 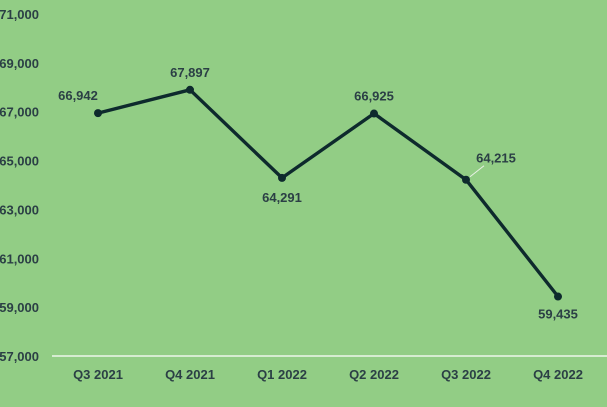 I want to click on x-tick-label: Q2 2022, so click(x=374, y=374).